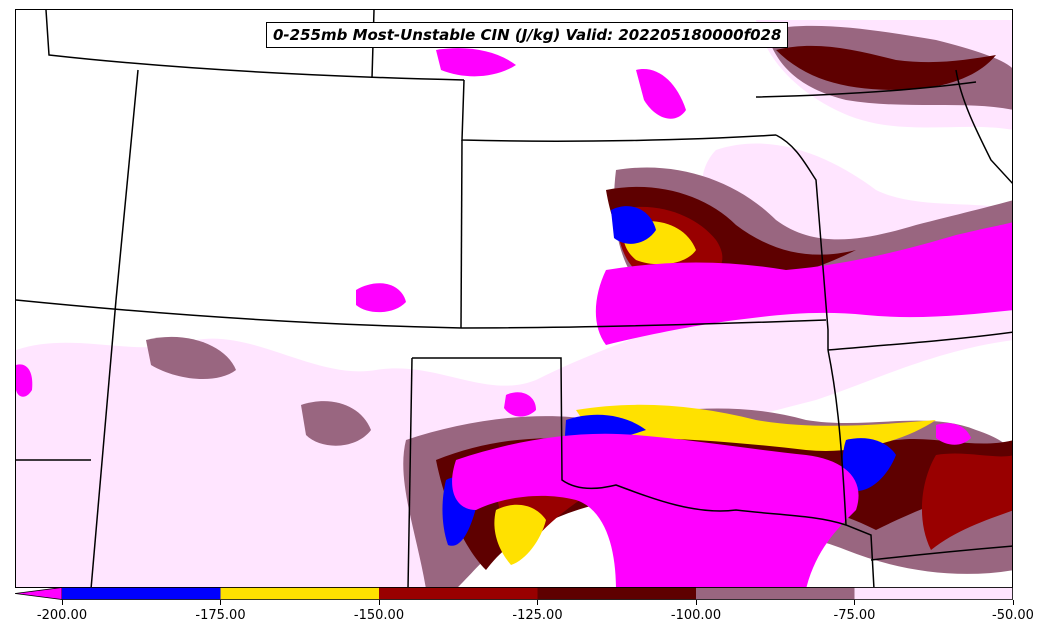  What do you see at coordinates (854, 615) in the screenshot?
I see `colorbar-tick-label: -75.00` at bounding box center [854, 615].